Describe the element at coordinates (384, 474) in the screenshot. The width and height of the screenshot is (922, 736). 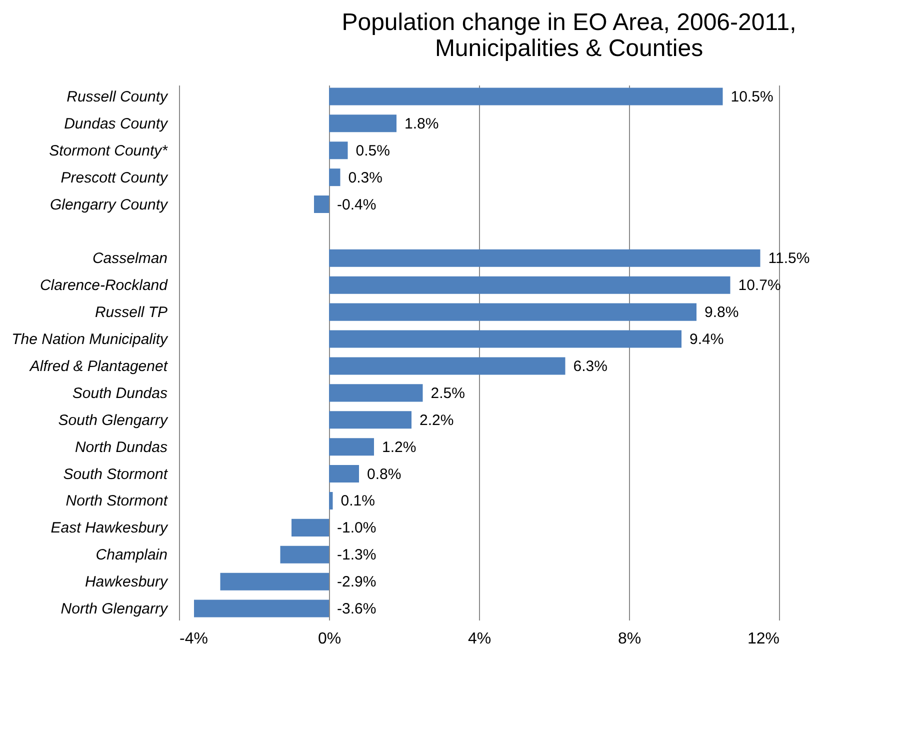
I see `data-label: 0.8%` at that location.